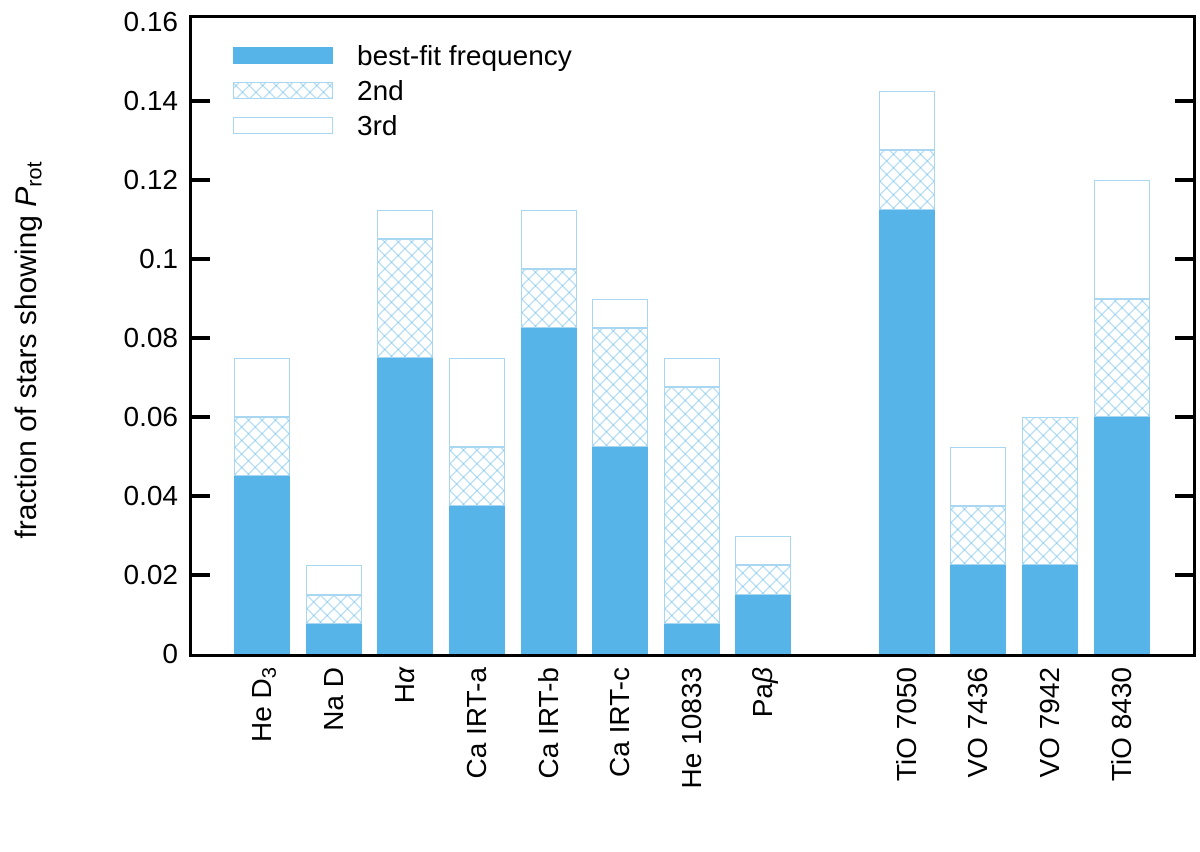  I want to click on y-tick-label: 0.02, so click(151, 574).